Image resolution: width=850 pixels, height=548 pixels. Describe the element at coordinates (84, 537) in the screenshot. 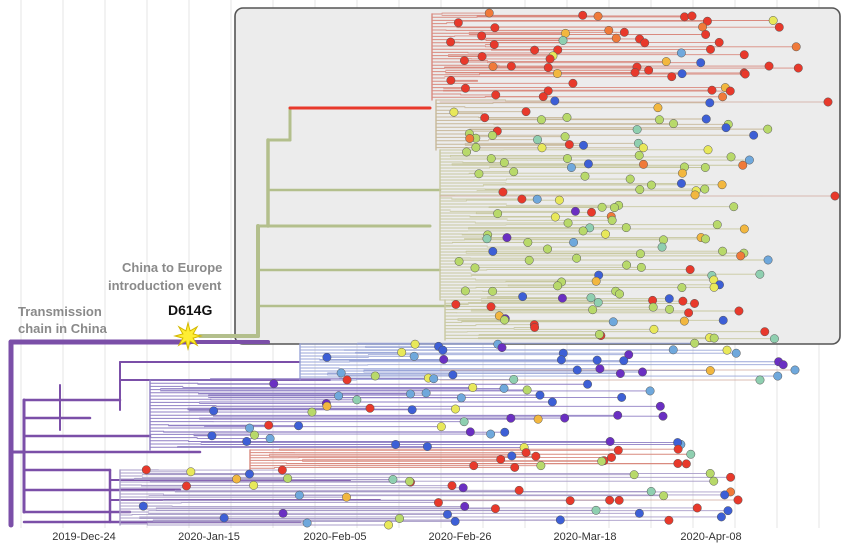

I see `x-tick-label: 2019-Dec-24` at that location.